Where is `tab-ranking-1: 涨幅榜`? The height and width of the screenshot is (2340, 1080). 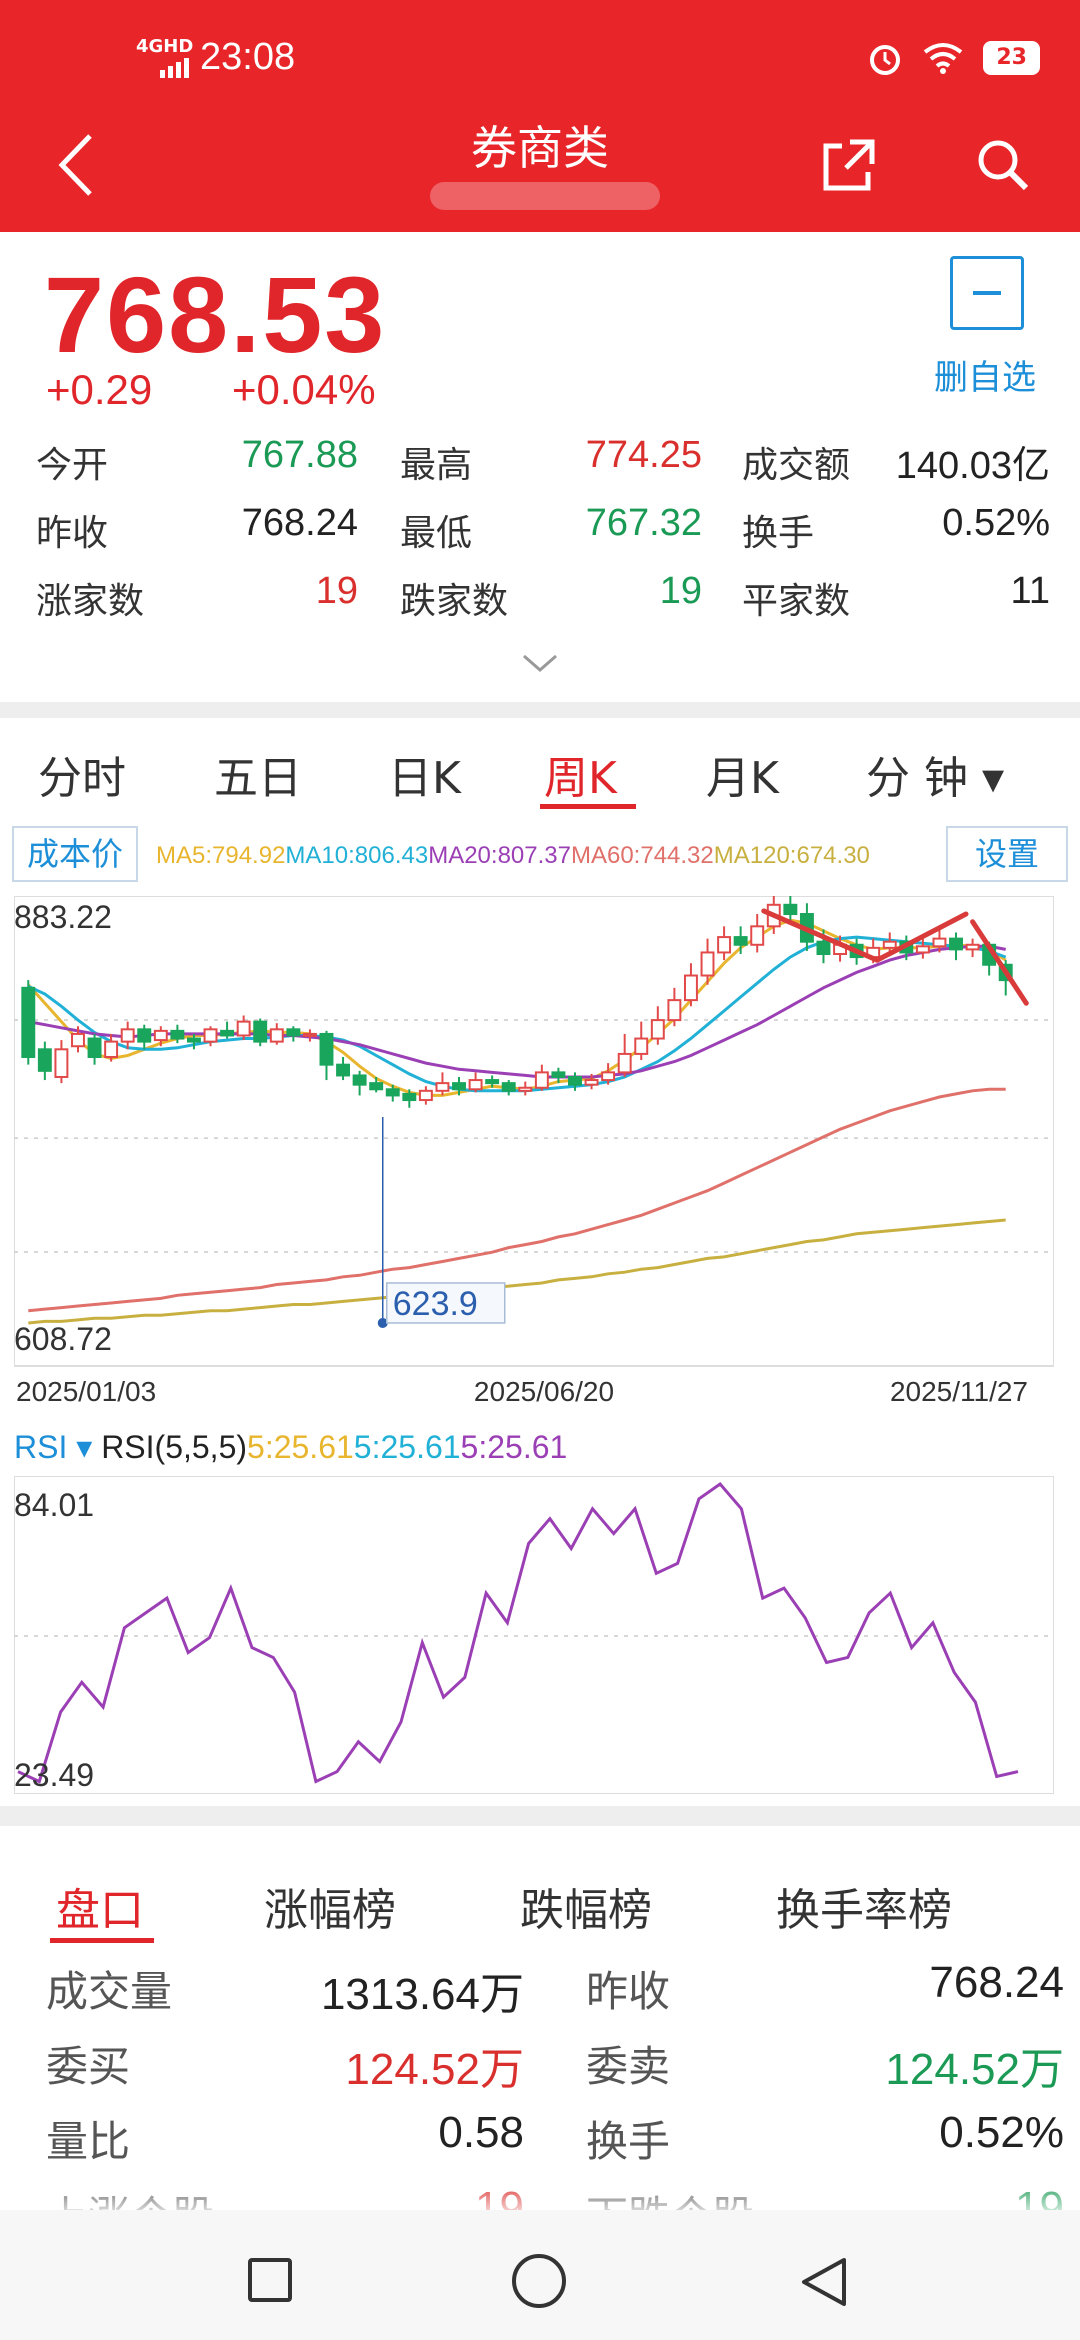 tab-ranking-1: 涨幅榜 is located at coordinates (330, 1910).